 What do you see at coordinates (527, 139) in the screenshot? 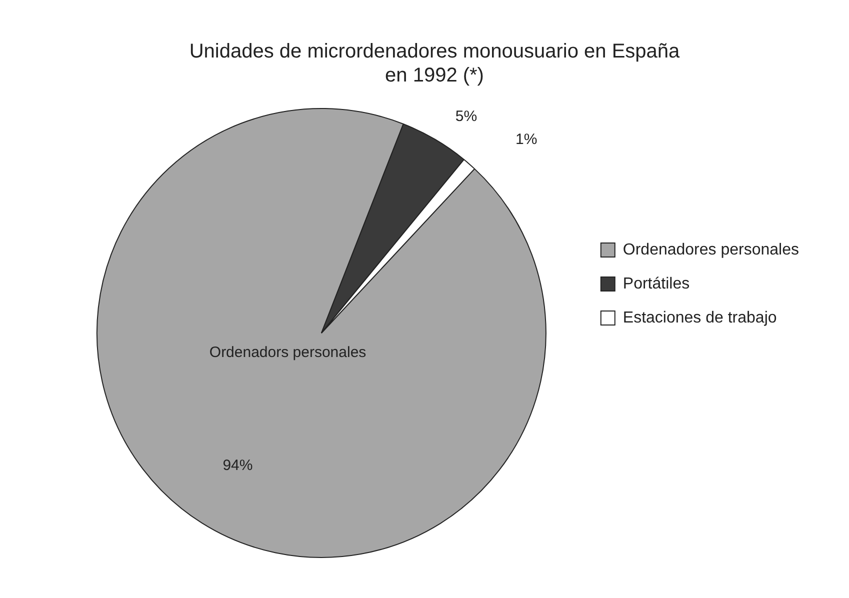
I see `data-label: 1%` at bounding box center [527, 139].